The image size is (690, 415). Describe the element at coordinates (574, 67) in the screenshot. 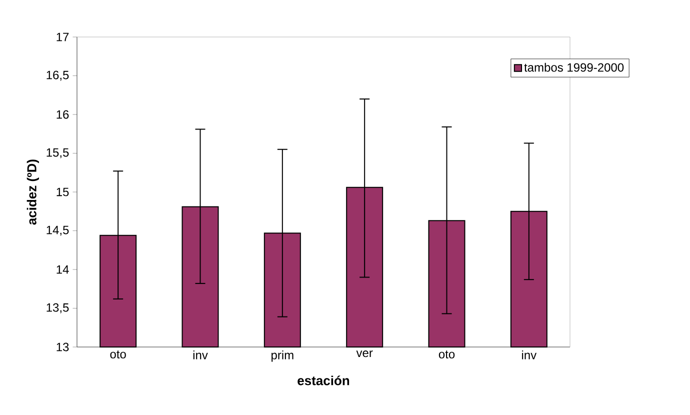

I see `legend-label: tambos 1999-2000` at that location.